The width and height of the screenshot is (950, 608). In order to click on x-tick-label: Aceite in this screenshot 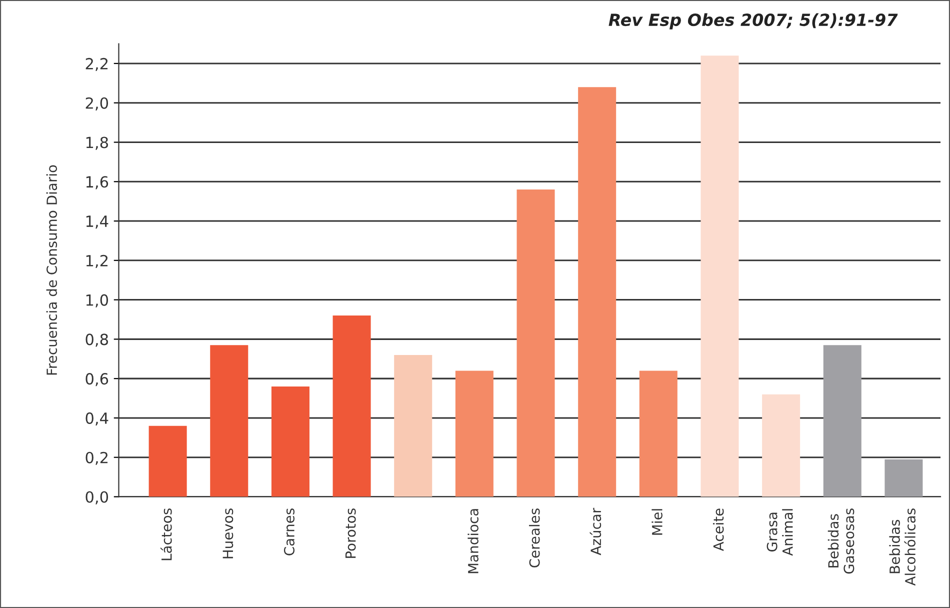, I will do `click(718, 530)`.